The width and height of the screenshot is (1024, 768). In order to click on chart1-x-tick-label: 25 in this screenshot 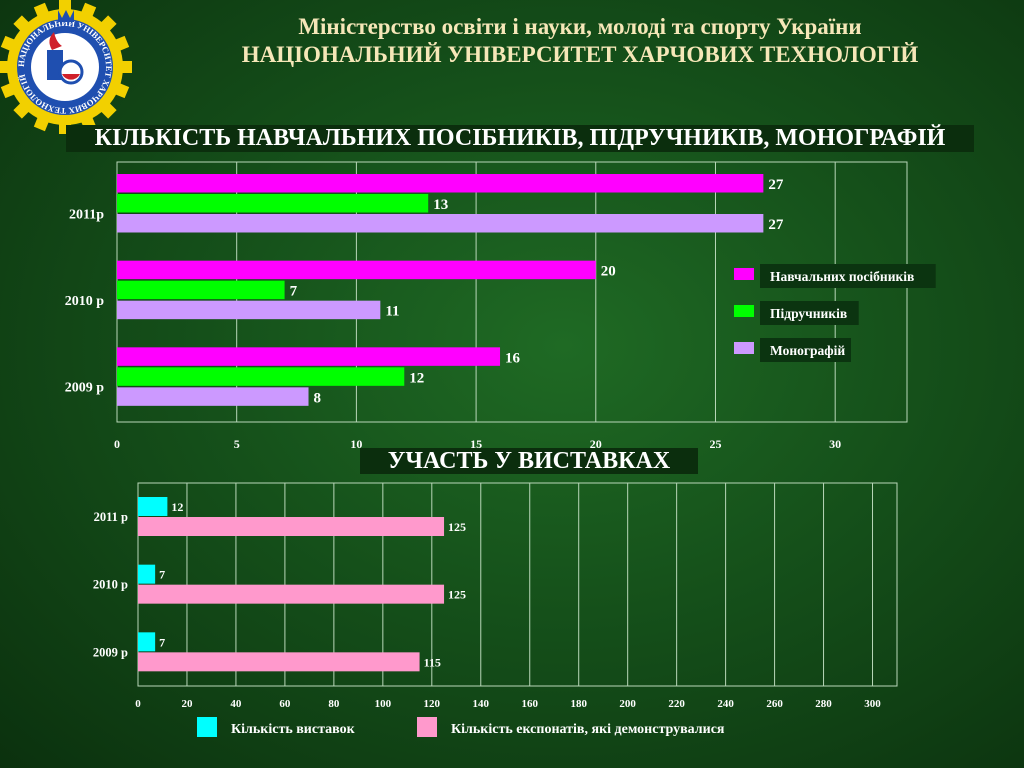, I will do `click(715, 444)`.